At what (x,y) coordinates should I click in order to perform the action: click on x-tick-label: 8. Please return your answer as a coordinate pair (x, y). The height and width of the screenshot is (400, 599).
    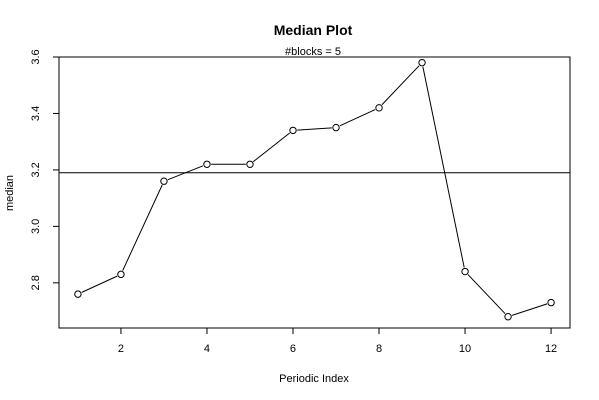
    Looking at the image, I should click on (379, 349).